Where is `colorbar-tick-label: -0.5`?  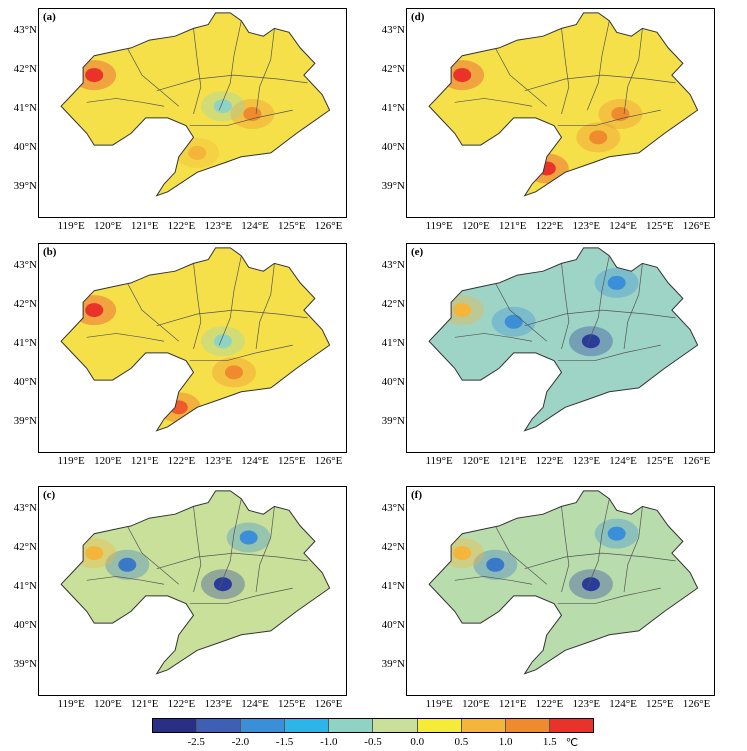 colorbar-tick-label: -0.5 is located at coordinates (373, 742).